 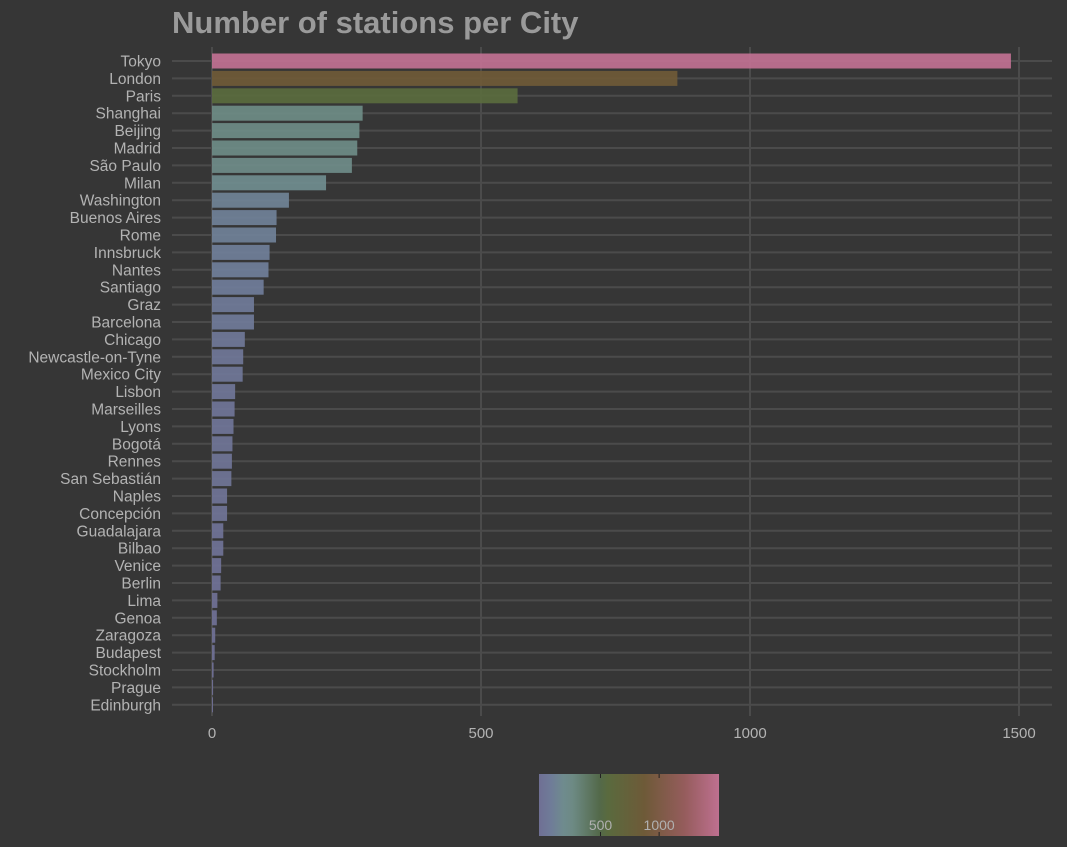 What do you see at coordinates (214, 635) in the screenshot?
I see `bar-zaragoza` at bounding box center [214, 635].